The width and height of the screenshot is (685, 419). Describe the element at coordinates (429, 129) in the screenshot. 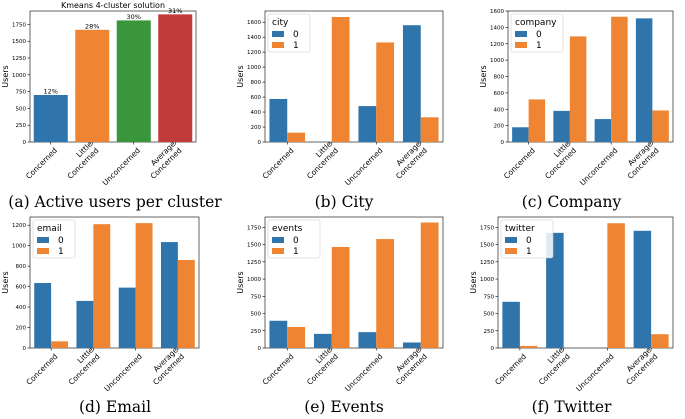

I see `bar-series-1-average-concerned` at that location.